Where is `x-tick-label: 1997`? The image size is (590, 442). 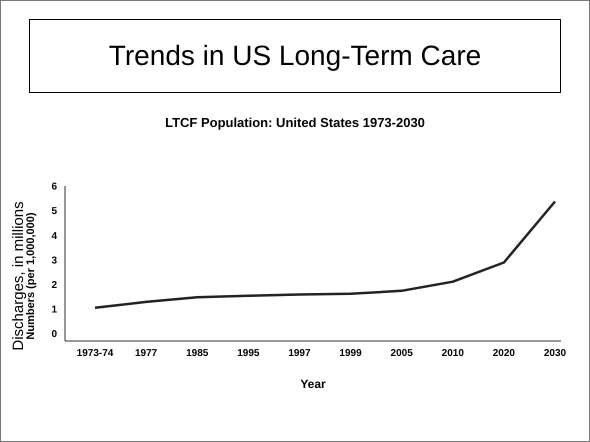
x-tick-label: 1997 is located at coordinates (300, 354).